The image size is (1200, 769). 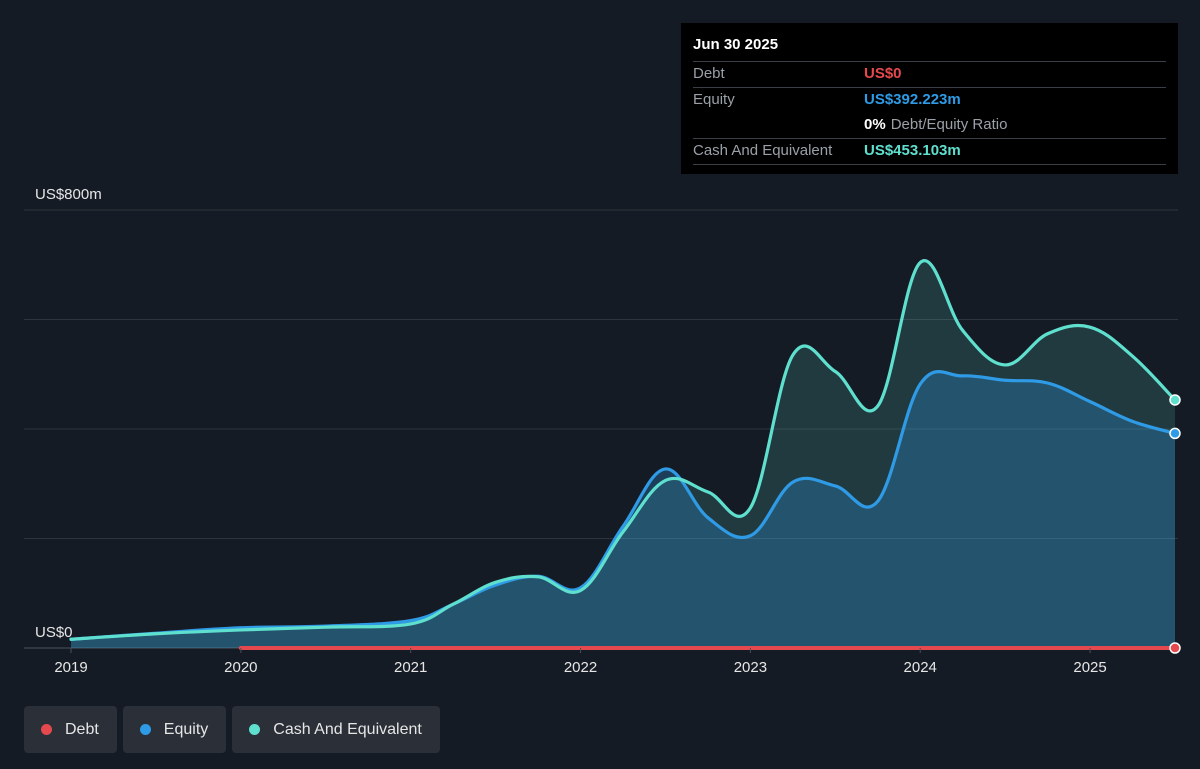 I want to click on x-tick-label: 2019, so click(x=70, y=667).